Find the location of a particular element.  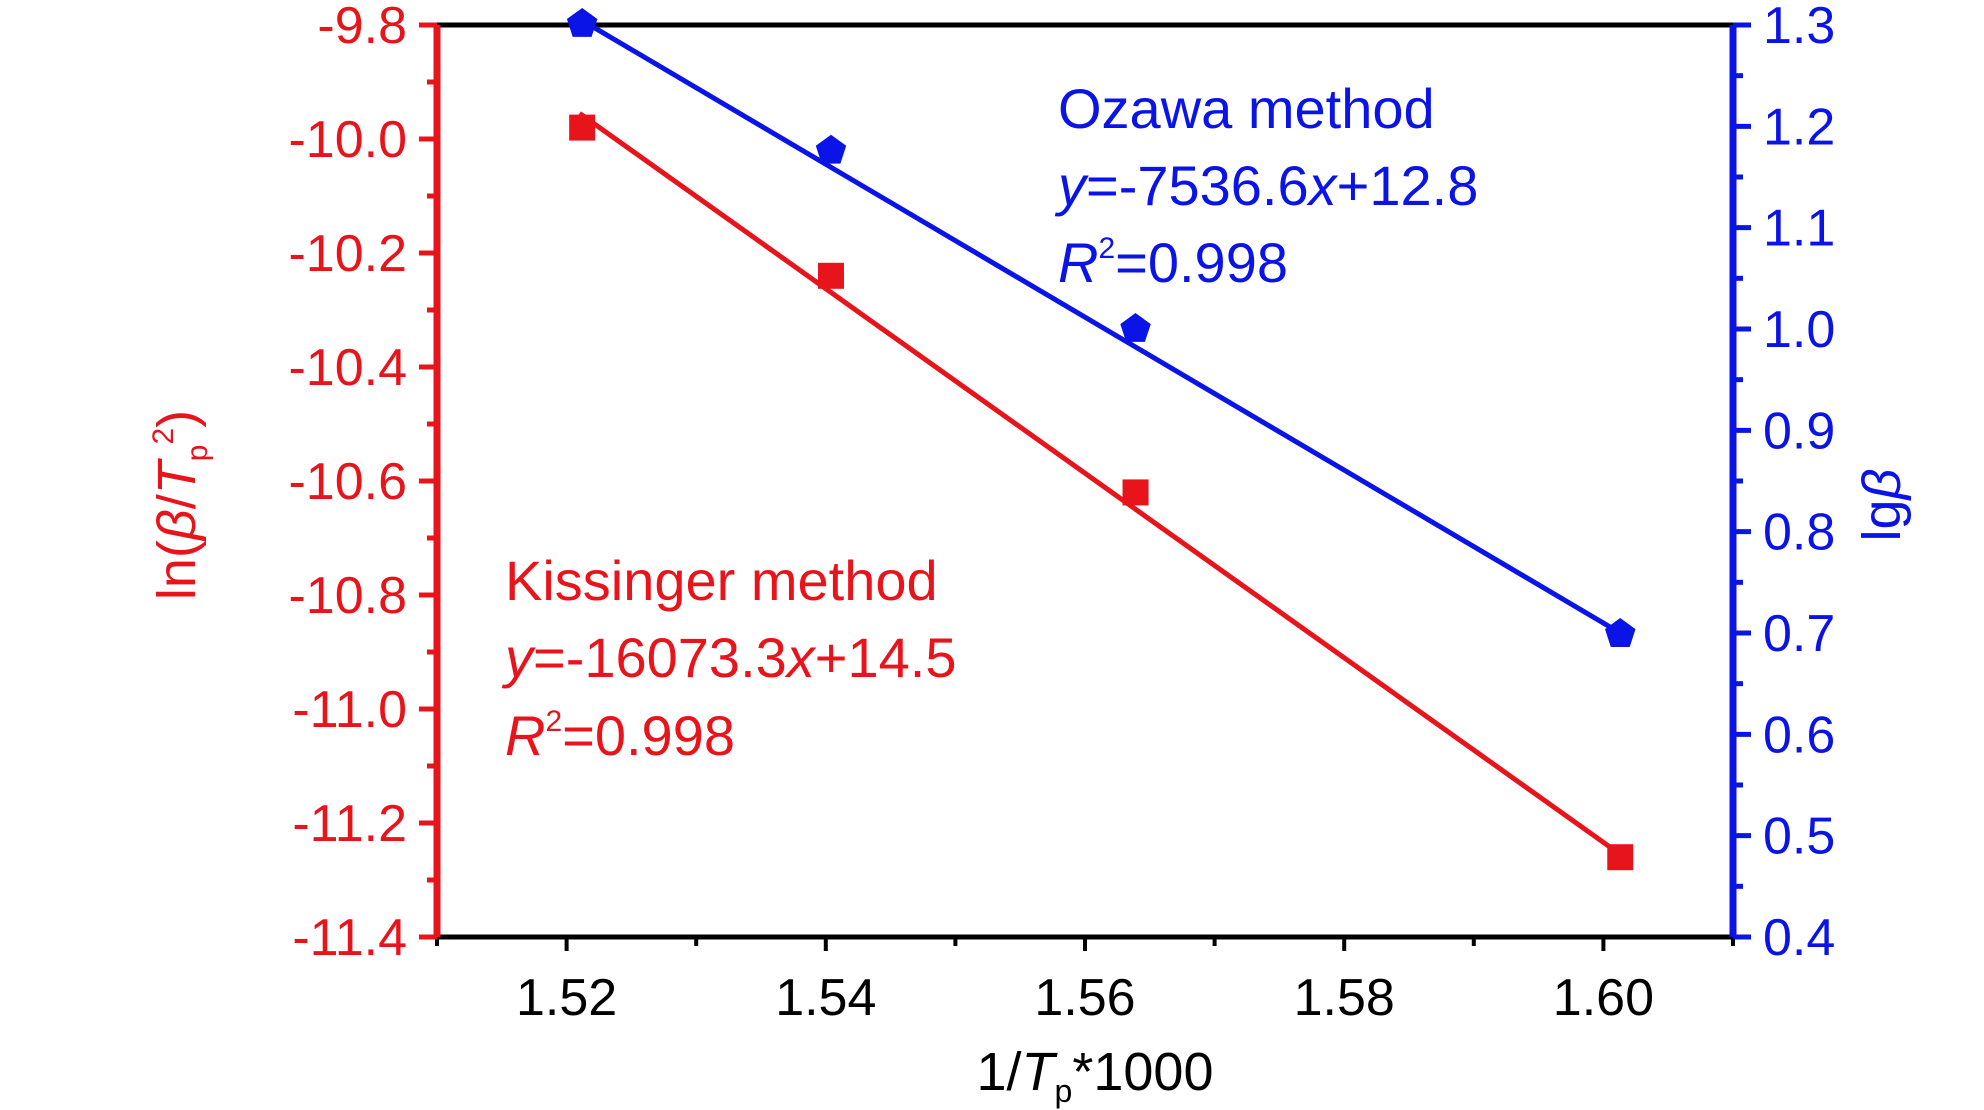

ozawa-title: Ozawa method is located at coordinates (1246, 108).